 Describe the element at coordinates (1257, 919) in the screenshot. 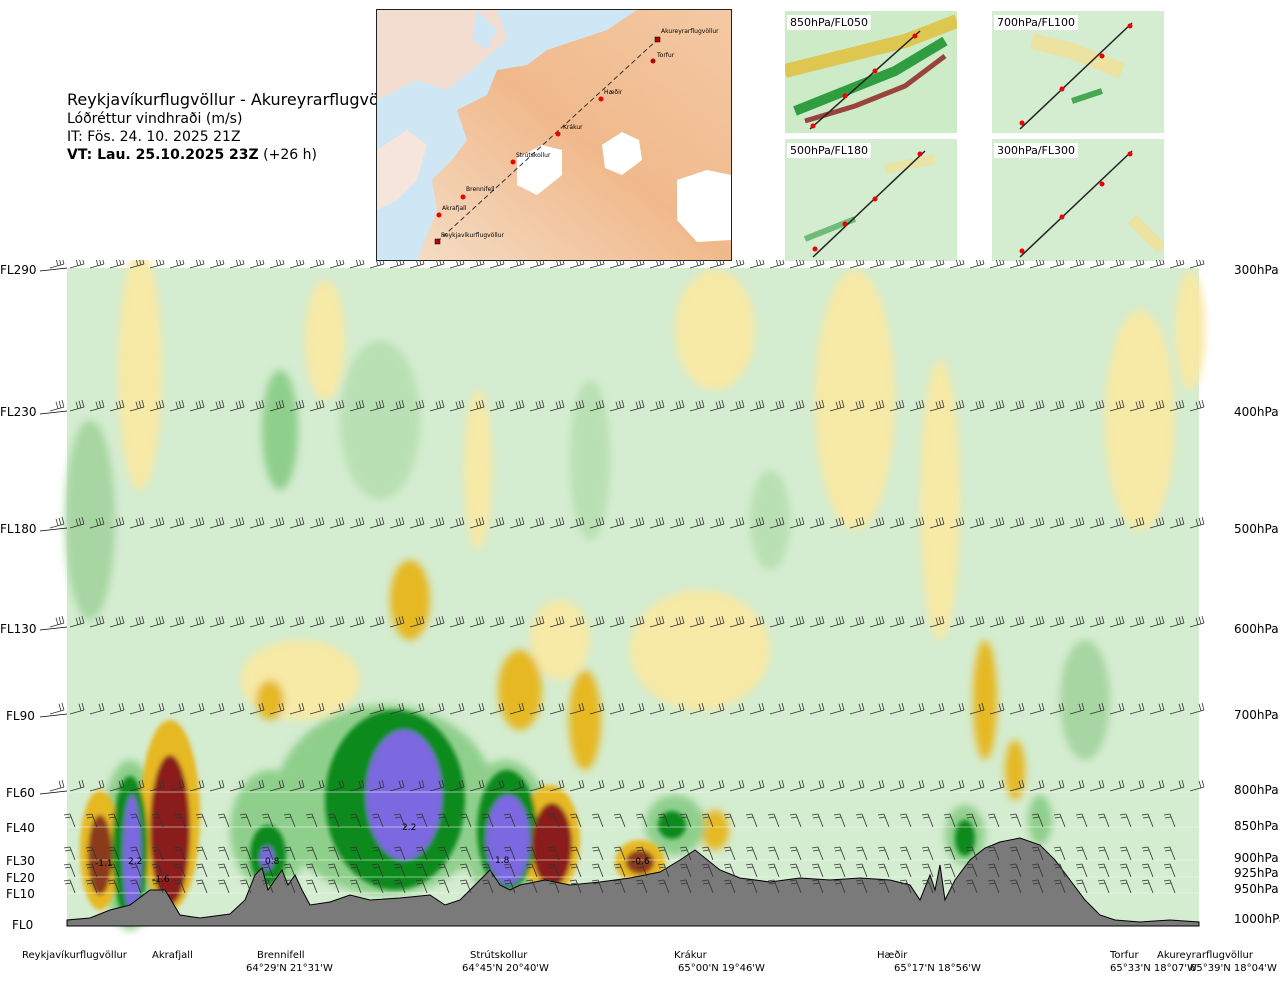

I see `pressure-label: 1000hPa` at that location.